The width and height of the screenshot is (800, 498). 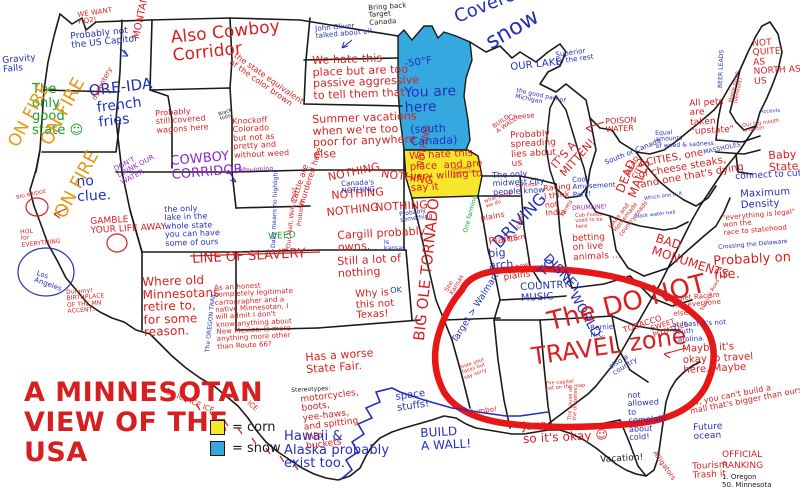 I want to click on border-wall-squiggle, so click(x=444, y=434).